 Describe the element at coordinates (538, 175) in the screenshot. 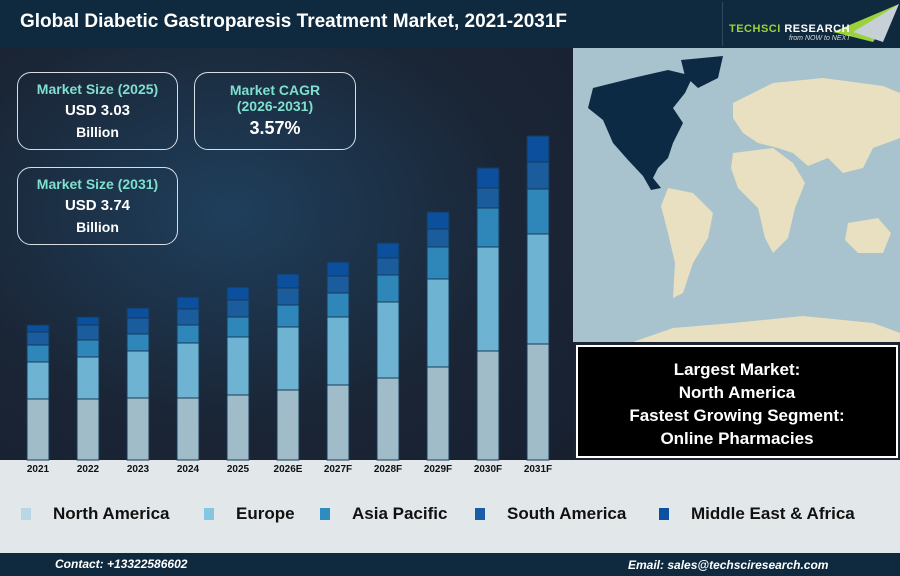

I see `bar-south-america-2031F` at that location.